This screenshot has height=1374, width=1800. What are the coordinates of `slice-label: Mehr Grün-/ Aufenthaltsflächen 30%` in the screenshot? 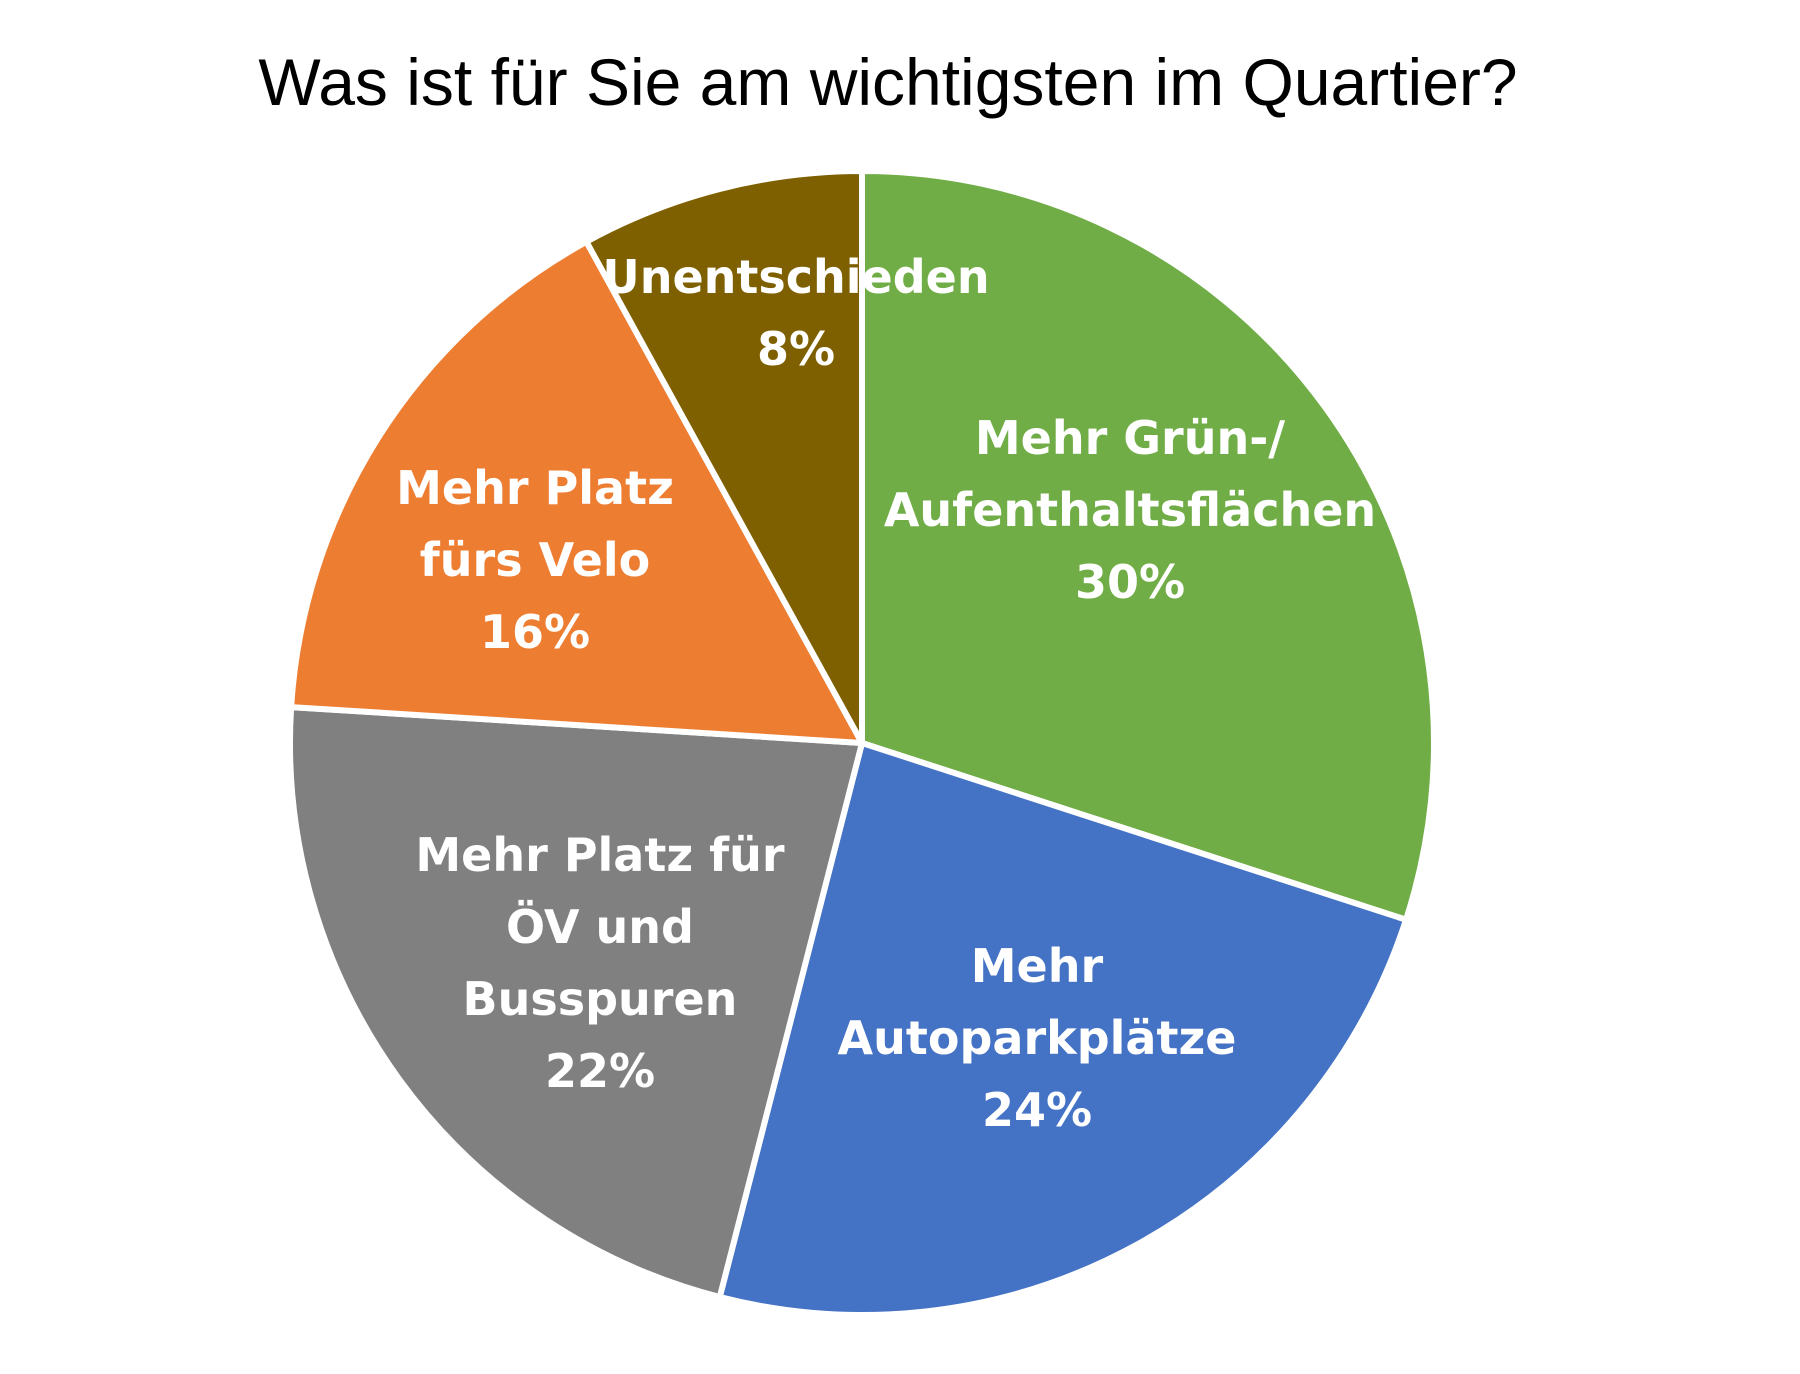 It's located at (1130, 510).